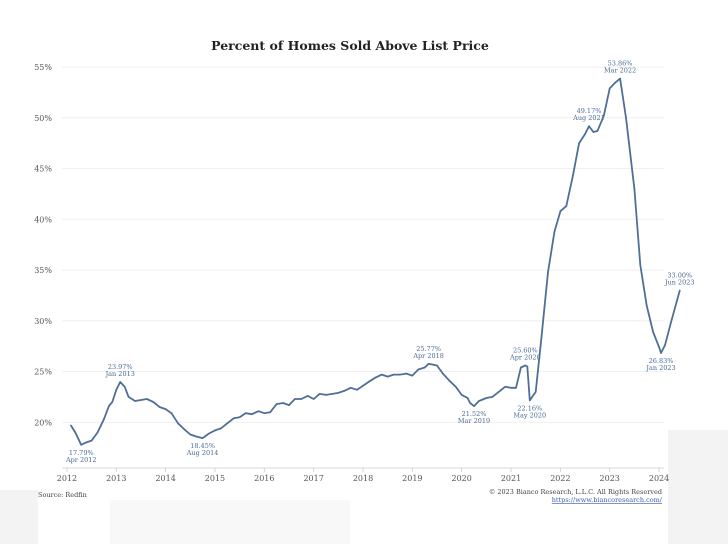  Describe the element at coordinates (43, 118) in the screenshot. I see `y-tick-label: 50%` at that location.